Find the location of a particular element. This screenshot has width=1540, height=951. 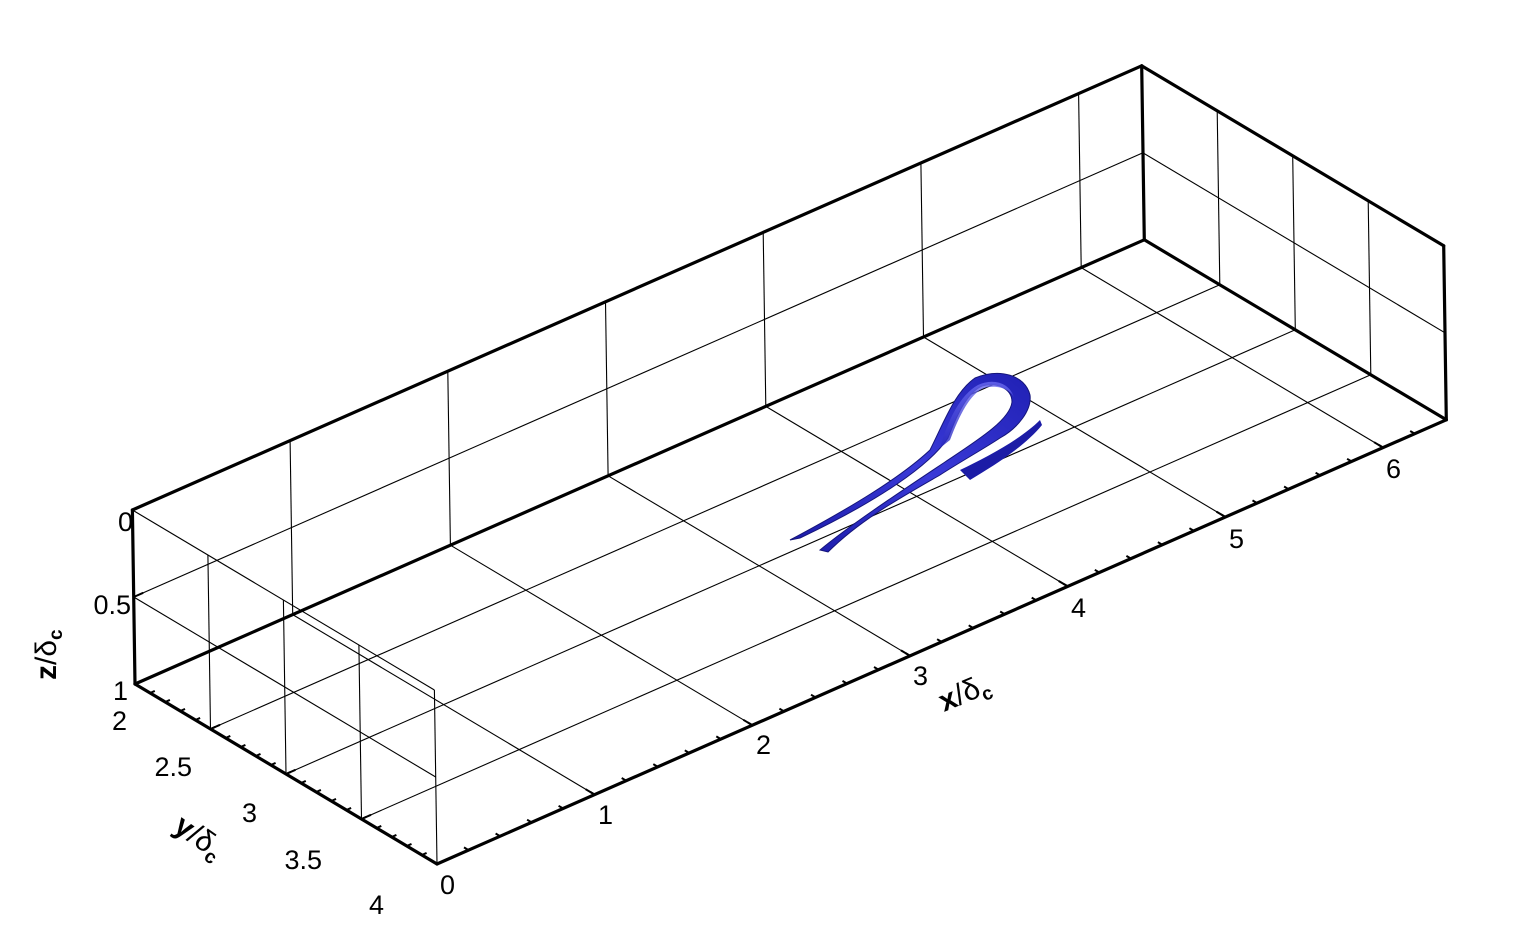

x-tick-label-5: 5 is located at coordinates (1236, 539).